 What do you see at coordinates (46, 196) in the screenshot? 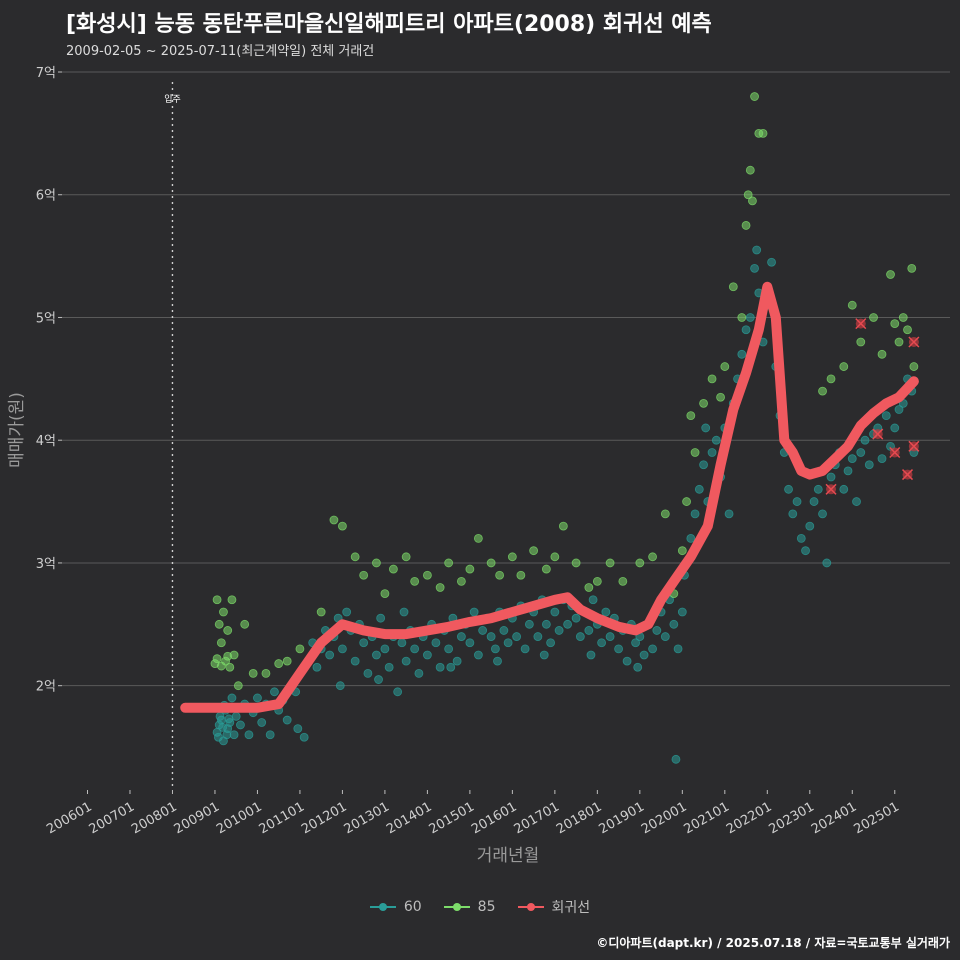
I see `y-tick-label: 6억` at bounding box center [46, 196].